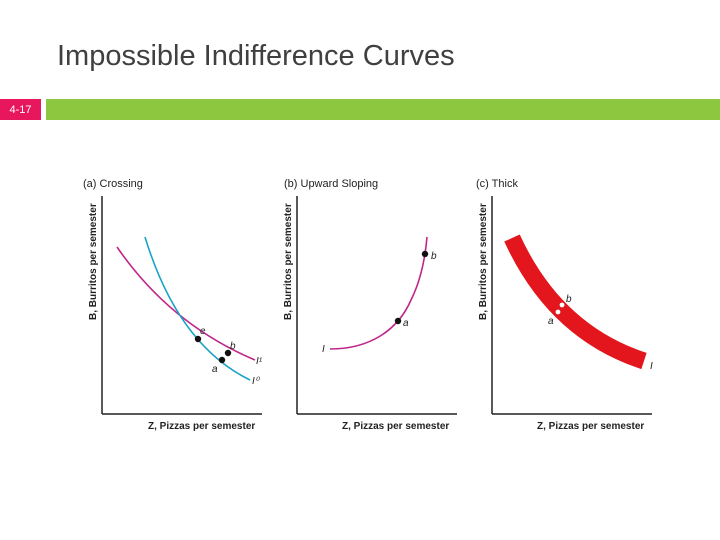  I want to click on panel-title: (a) Crossing, so click(113, 184).